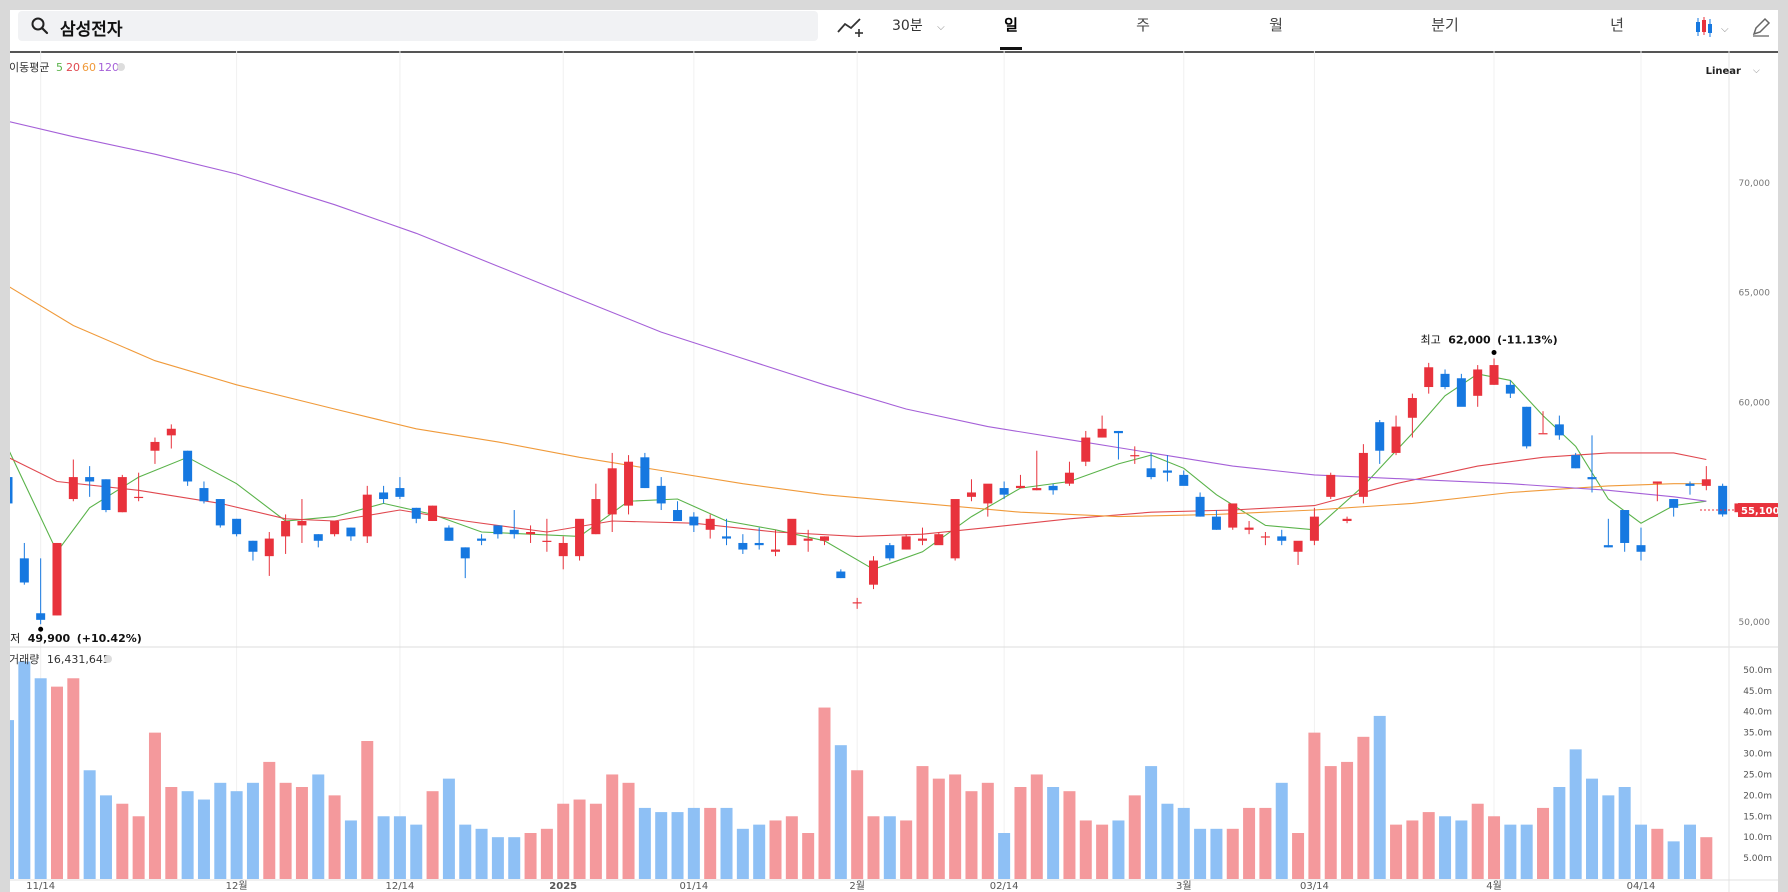 Image resolution: width=1788 pixels, height=892 pixels. Describe the element at coordinates (1184, 886) in the screenshot. I see `time-tick-label: 3월` at that location.